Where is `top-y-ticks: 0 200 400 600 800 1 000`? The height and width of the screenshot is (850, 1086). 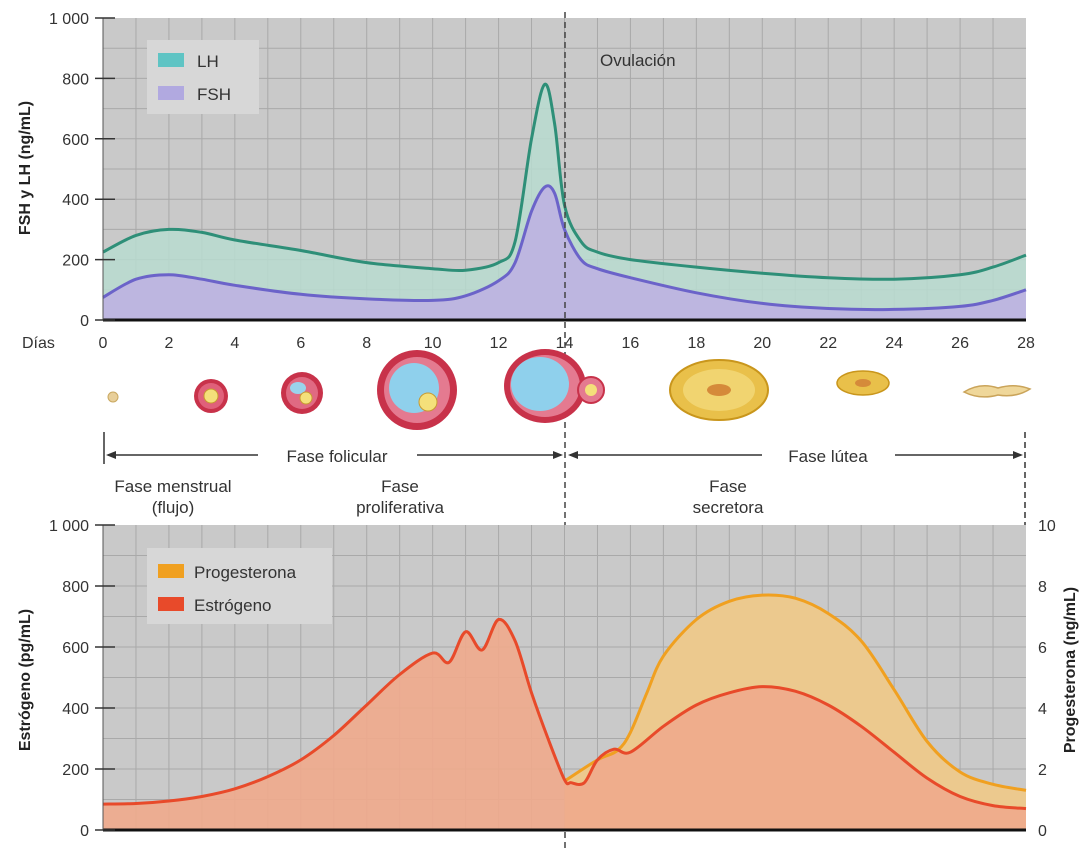 top-y-ticks: 0 200 400 600 800 1 000 is located at coordinates (82, 170).